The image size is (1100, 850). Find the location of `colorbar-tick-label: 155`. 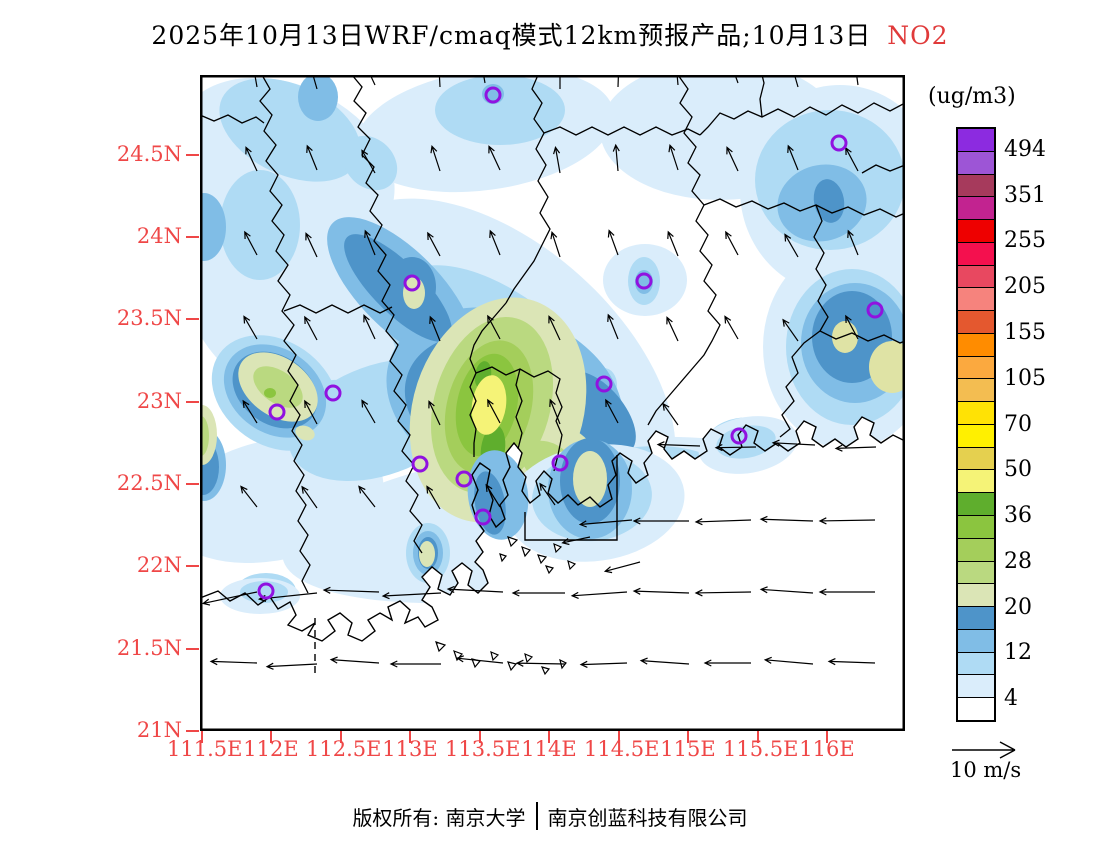

colorbar-tick-label: 155 is located at coordinates (1025, 332).